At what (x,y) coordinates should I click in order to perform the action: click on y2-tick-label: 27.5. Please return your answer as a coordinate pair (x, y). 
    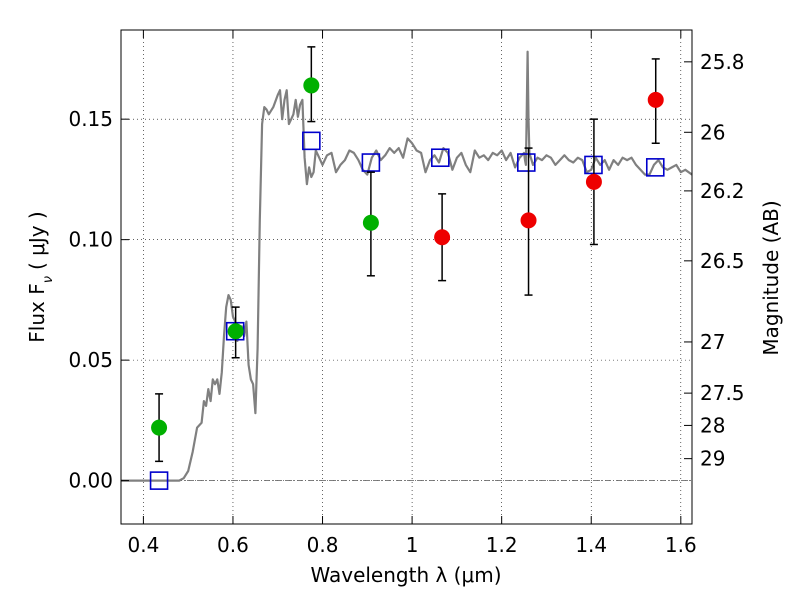
    Looking at the image, I should click on (722, 393).